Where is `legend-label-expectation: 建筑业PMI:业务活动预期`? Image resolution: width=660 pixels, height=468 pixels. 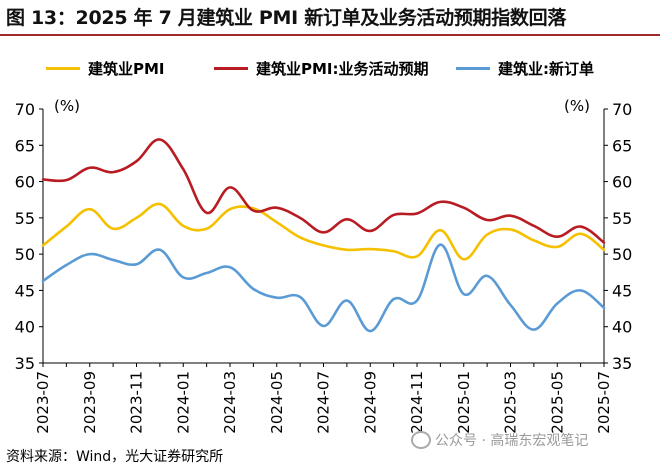 legend-label-expectation: 建筑业PMI:业务活动预期 is located at coordinates (342, 69).